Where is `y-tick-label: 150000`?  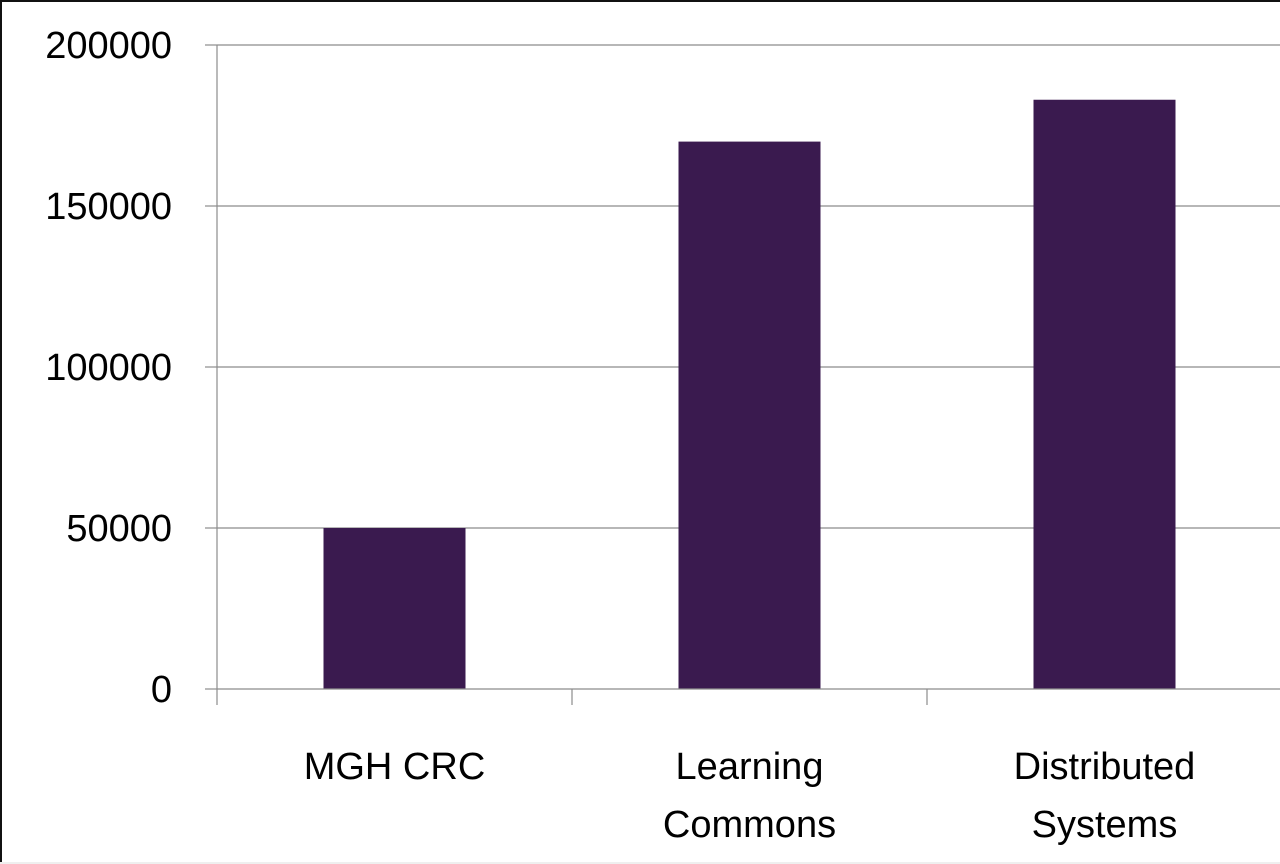
y-tick-label: 150000 is located at coordinates (108, 207).